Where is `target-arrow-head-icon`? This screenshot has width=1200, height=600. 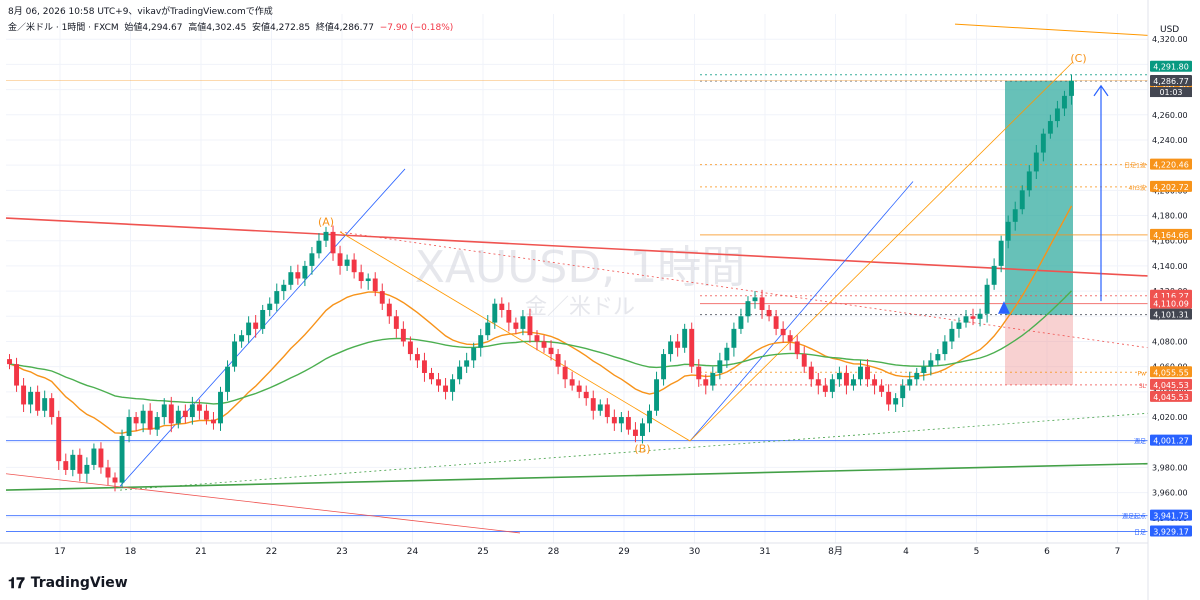 target-arrow-head-icon is located at coordinates (1101, 90).